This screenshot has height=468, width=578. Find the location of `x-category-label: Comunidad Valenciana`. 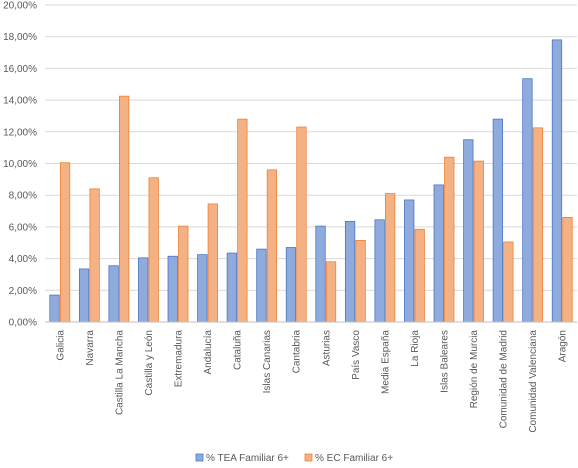

x-category-label: Comunidad Valenciana is located at coordinates (533, 381).